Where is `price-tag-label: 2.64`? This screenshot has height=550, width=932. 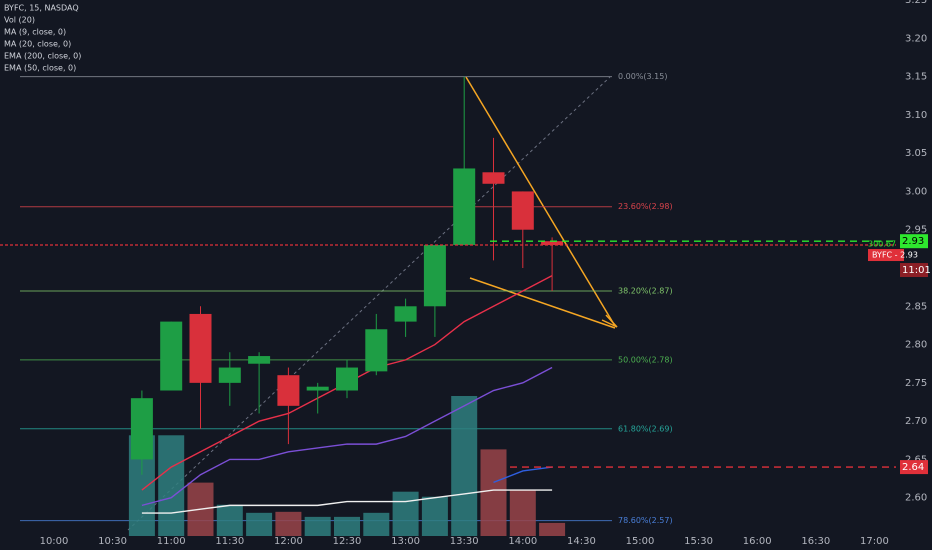
price-tag-label: 2.64 is located at coordinates (913, 467).